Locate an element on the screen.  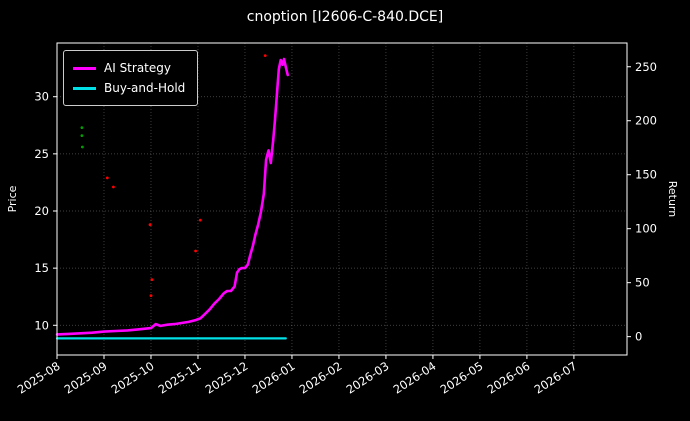
legend-item-ai-strategy: AI Strategy is located at coordinates (129, 68).